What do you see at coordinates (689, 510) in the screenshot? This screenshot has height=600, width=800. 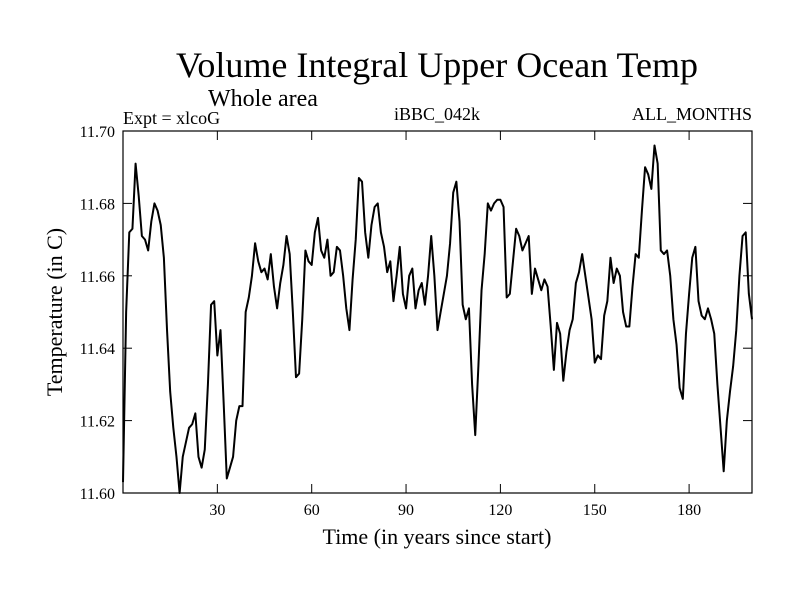 I see `x-tick-label: 180` at bounding box center [689, 510].